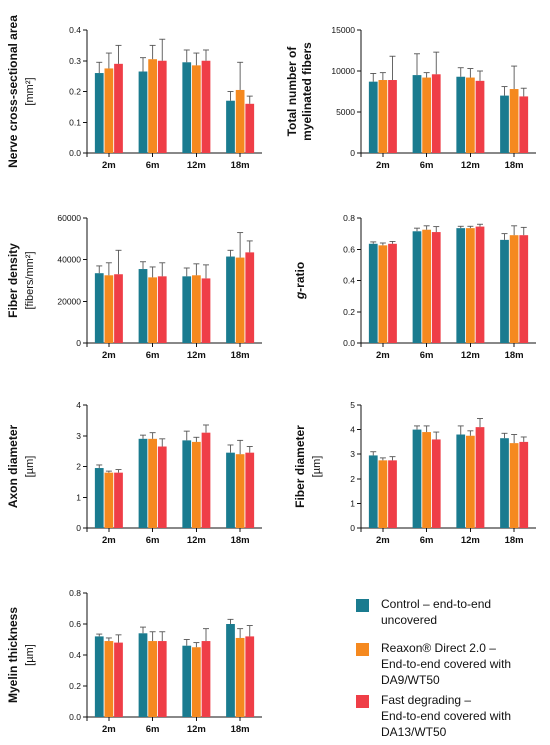 Image resolution: width=550 pixels, height=745 pixels. What do you see at coordinates (446, 716) in the screenshot?
I see `legend-label-fast-line-2: End-to-end covered with` at bounding box center [446, 716].